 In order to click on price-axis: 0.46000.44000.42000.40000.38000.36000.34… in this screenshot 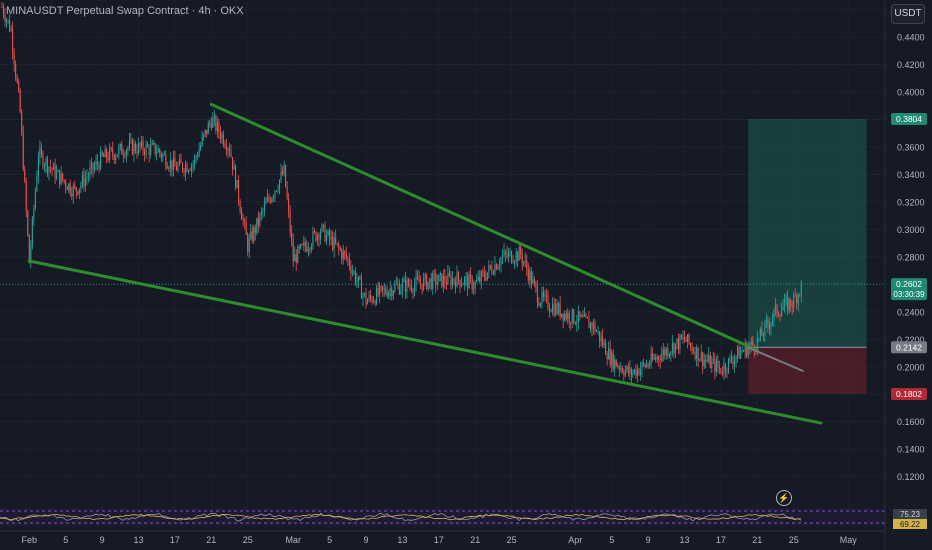, I will do `click(904, 275)`.